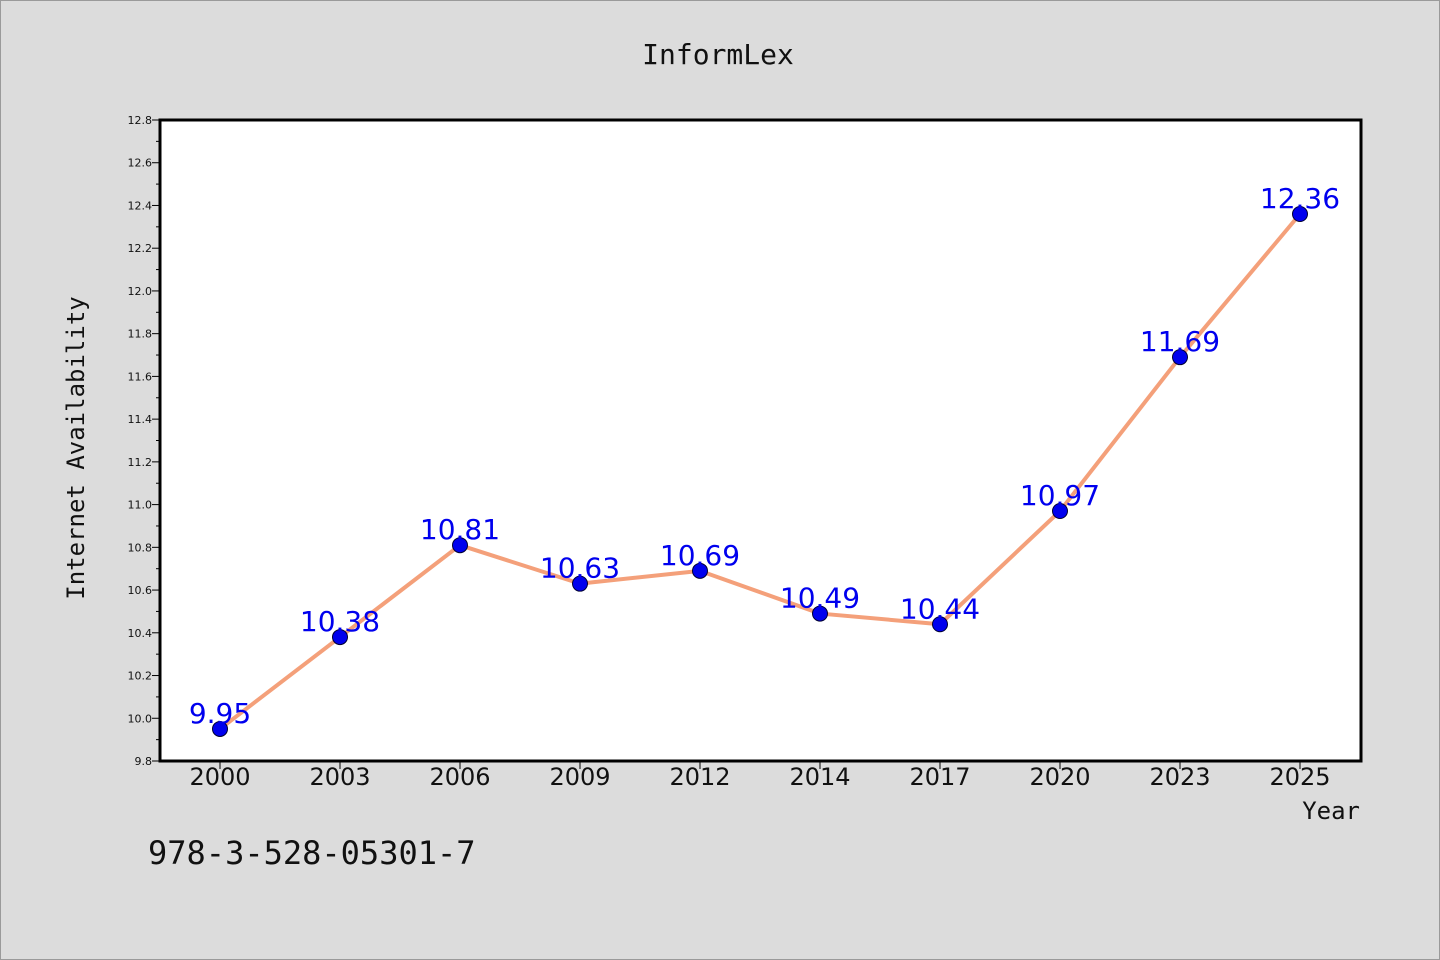  I want to click on x-tick-label: 2003, so click(339, 777).